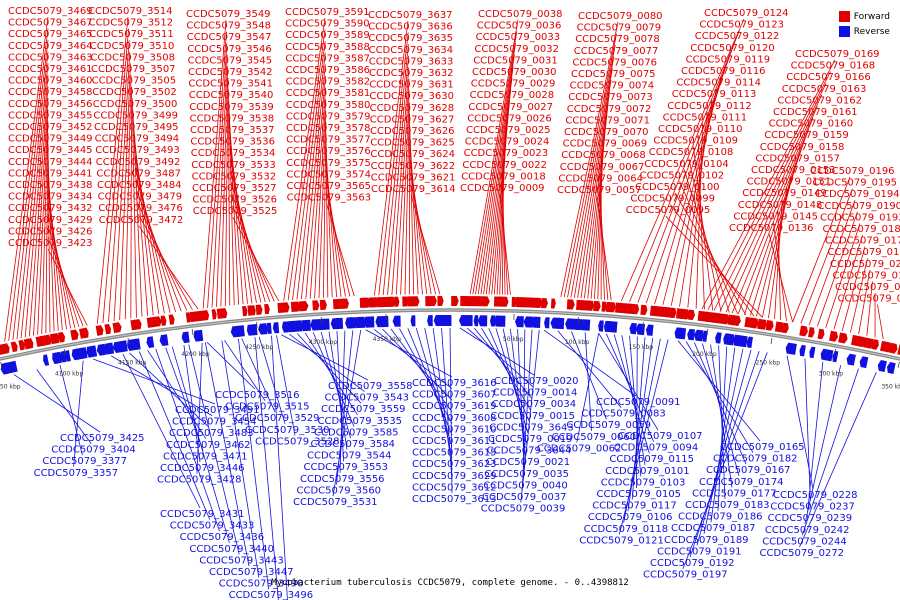 This screenshot has width=900, height=600. I want to click on gene-label: CCDC5079_0149, so click(784, 193).